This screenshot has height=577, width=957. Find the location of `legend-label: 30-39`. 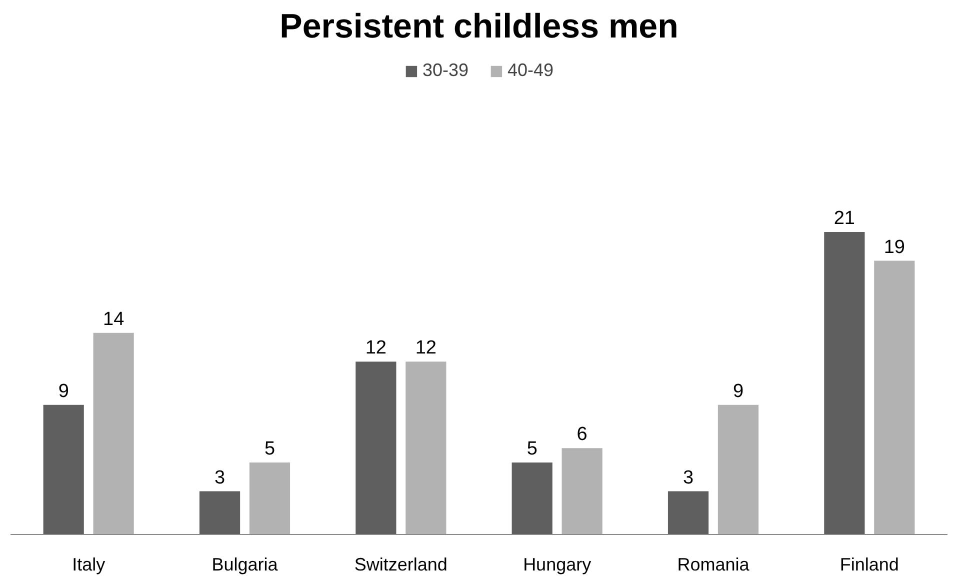

legend-label: 30-39 is located at coordinates (445, 70).